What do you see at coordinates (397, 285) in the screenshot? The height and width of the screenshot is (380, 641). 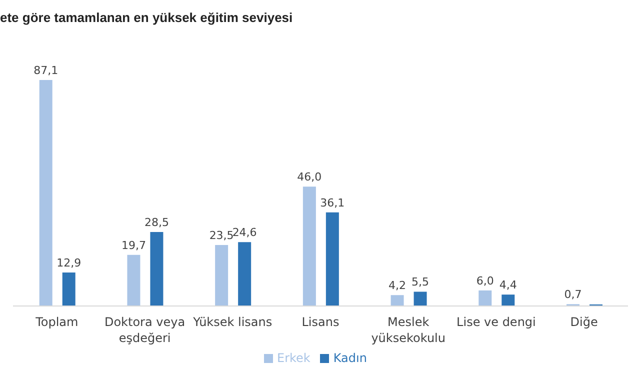 I see `data-label: 4,2` at bounding box center [397, 285].